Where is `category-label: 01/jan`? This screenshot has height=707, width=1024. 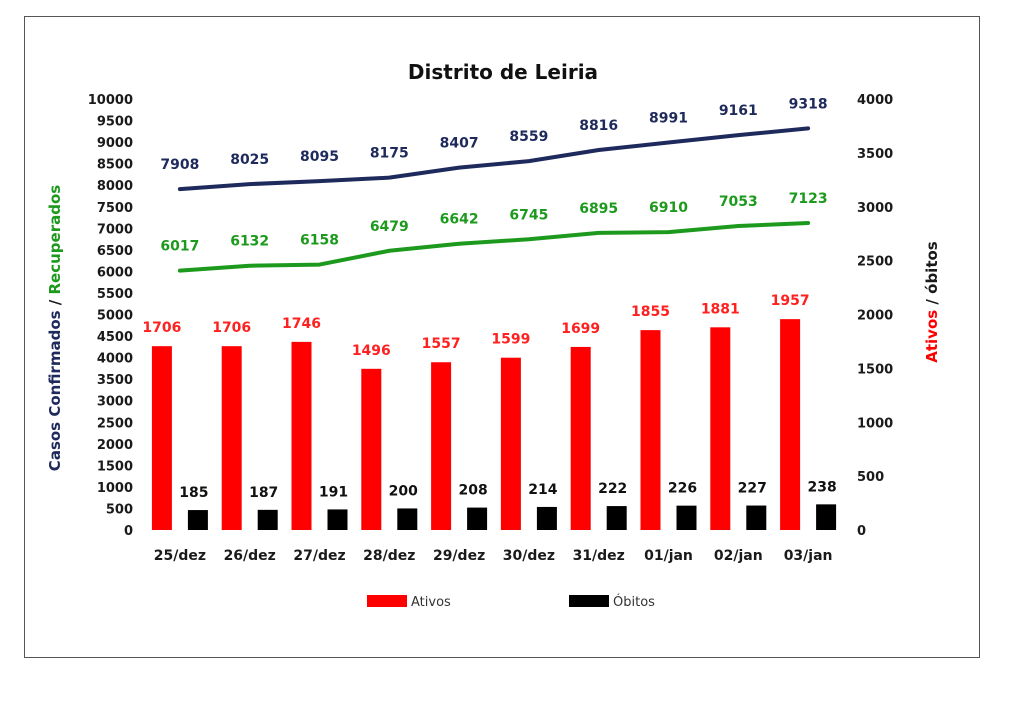
category-label: 01/jan is located at coordinates (668, 556).